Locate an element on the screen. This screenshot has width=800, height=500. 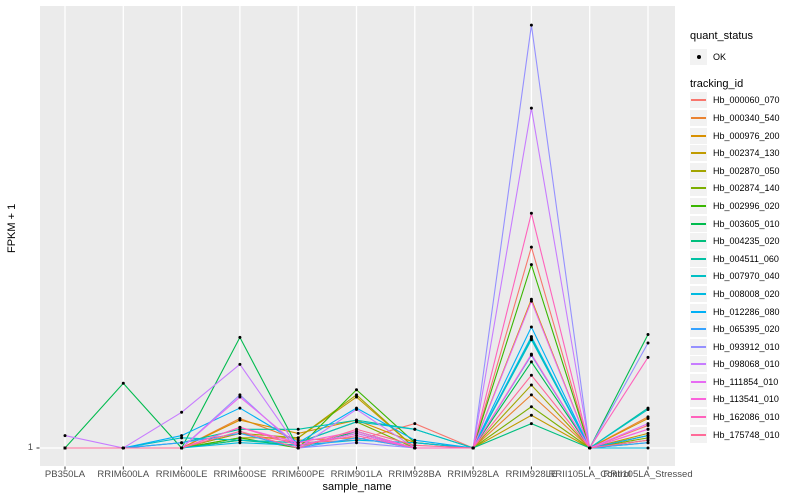
y-axis-title: FPKM + 1 is located at coordinates (12, 228).